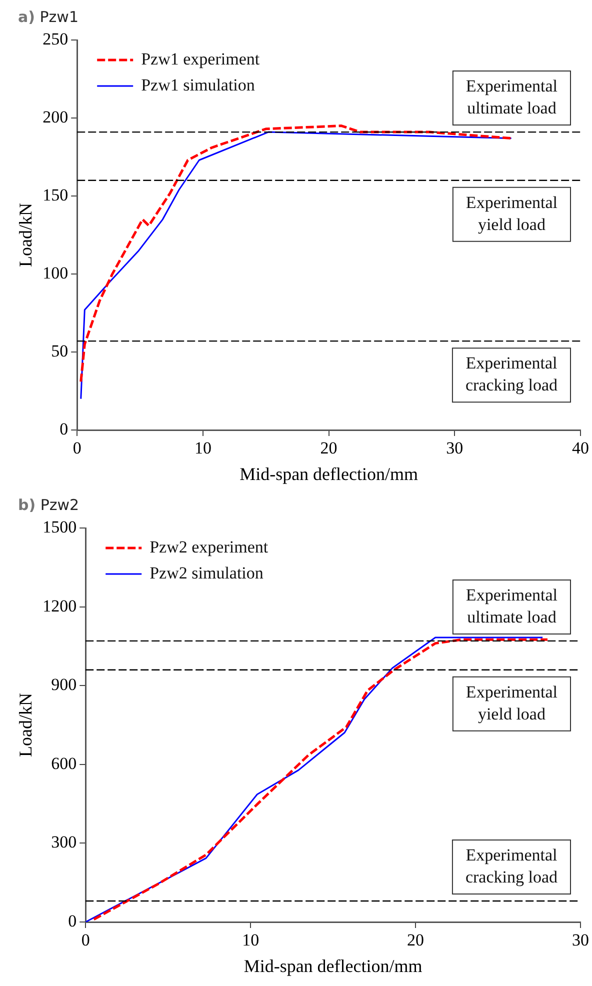 The width and height of the screenshot is (592, 986). Describe the element at coordinates (85, 940) in the screenshot. I see `x-tick-label: 0` at that location.